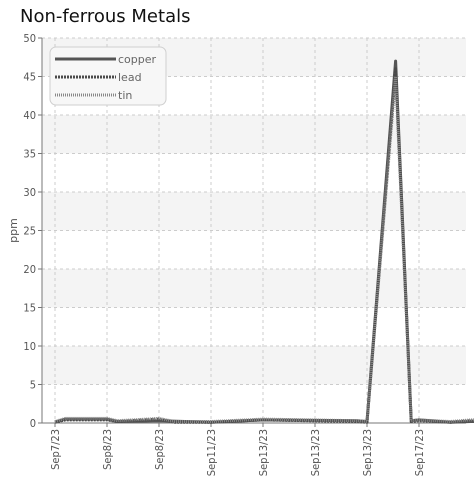  Describe the element at coordinates (29, 154) in the screenshot. I see `y-tick-label: 35` at that location.